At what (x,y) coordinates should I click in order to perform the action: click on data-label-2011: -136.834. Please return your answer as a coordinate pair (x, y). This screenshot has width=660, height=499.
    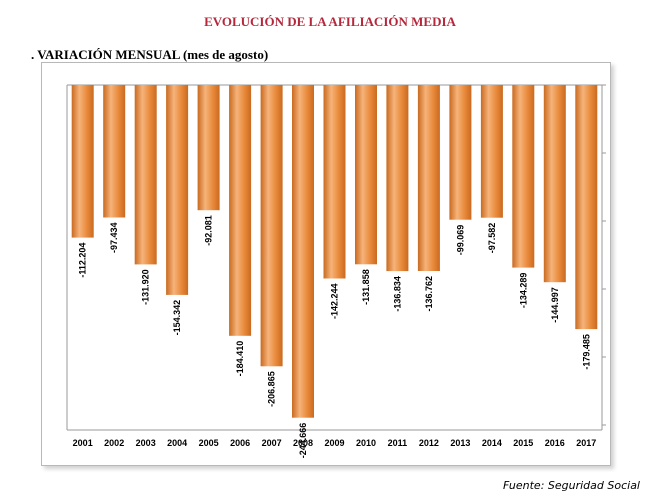
    Looking at the image, I should click on (397, 294).